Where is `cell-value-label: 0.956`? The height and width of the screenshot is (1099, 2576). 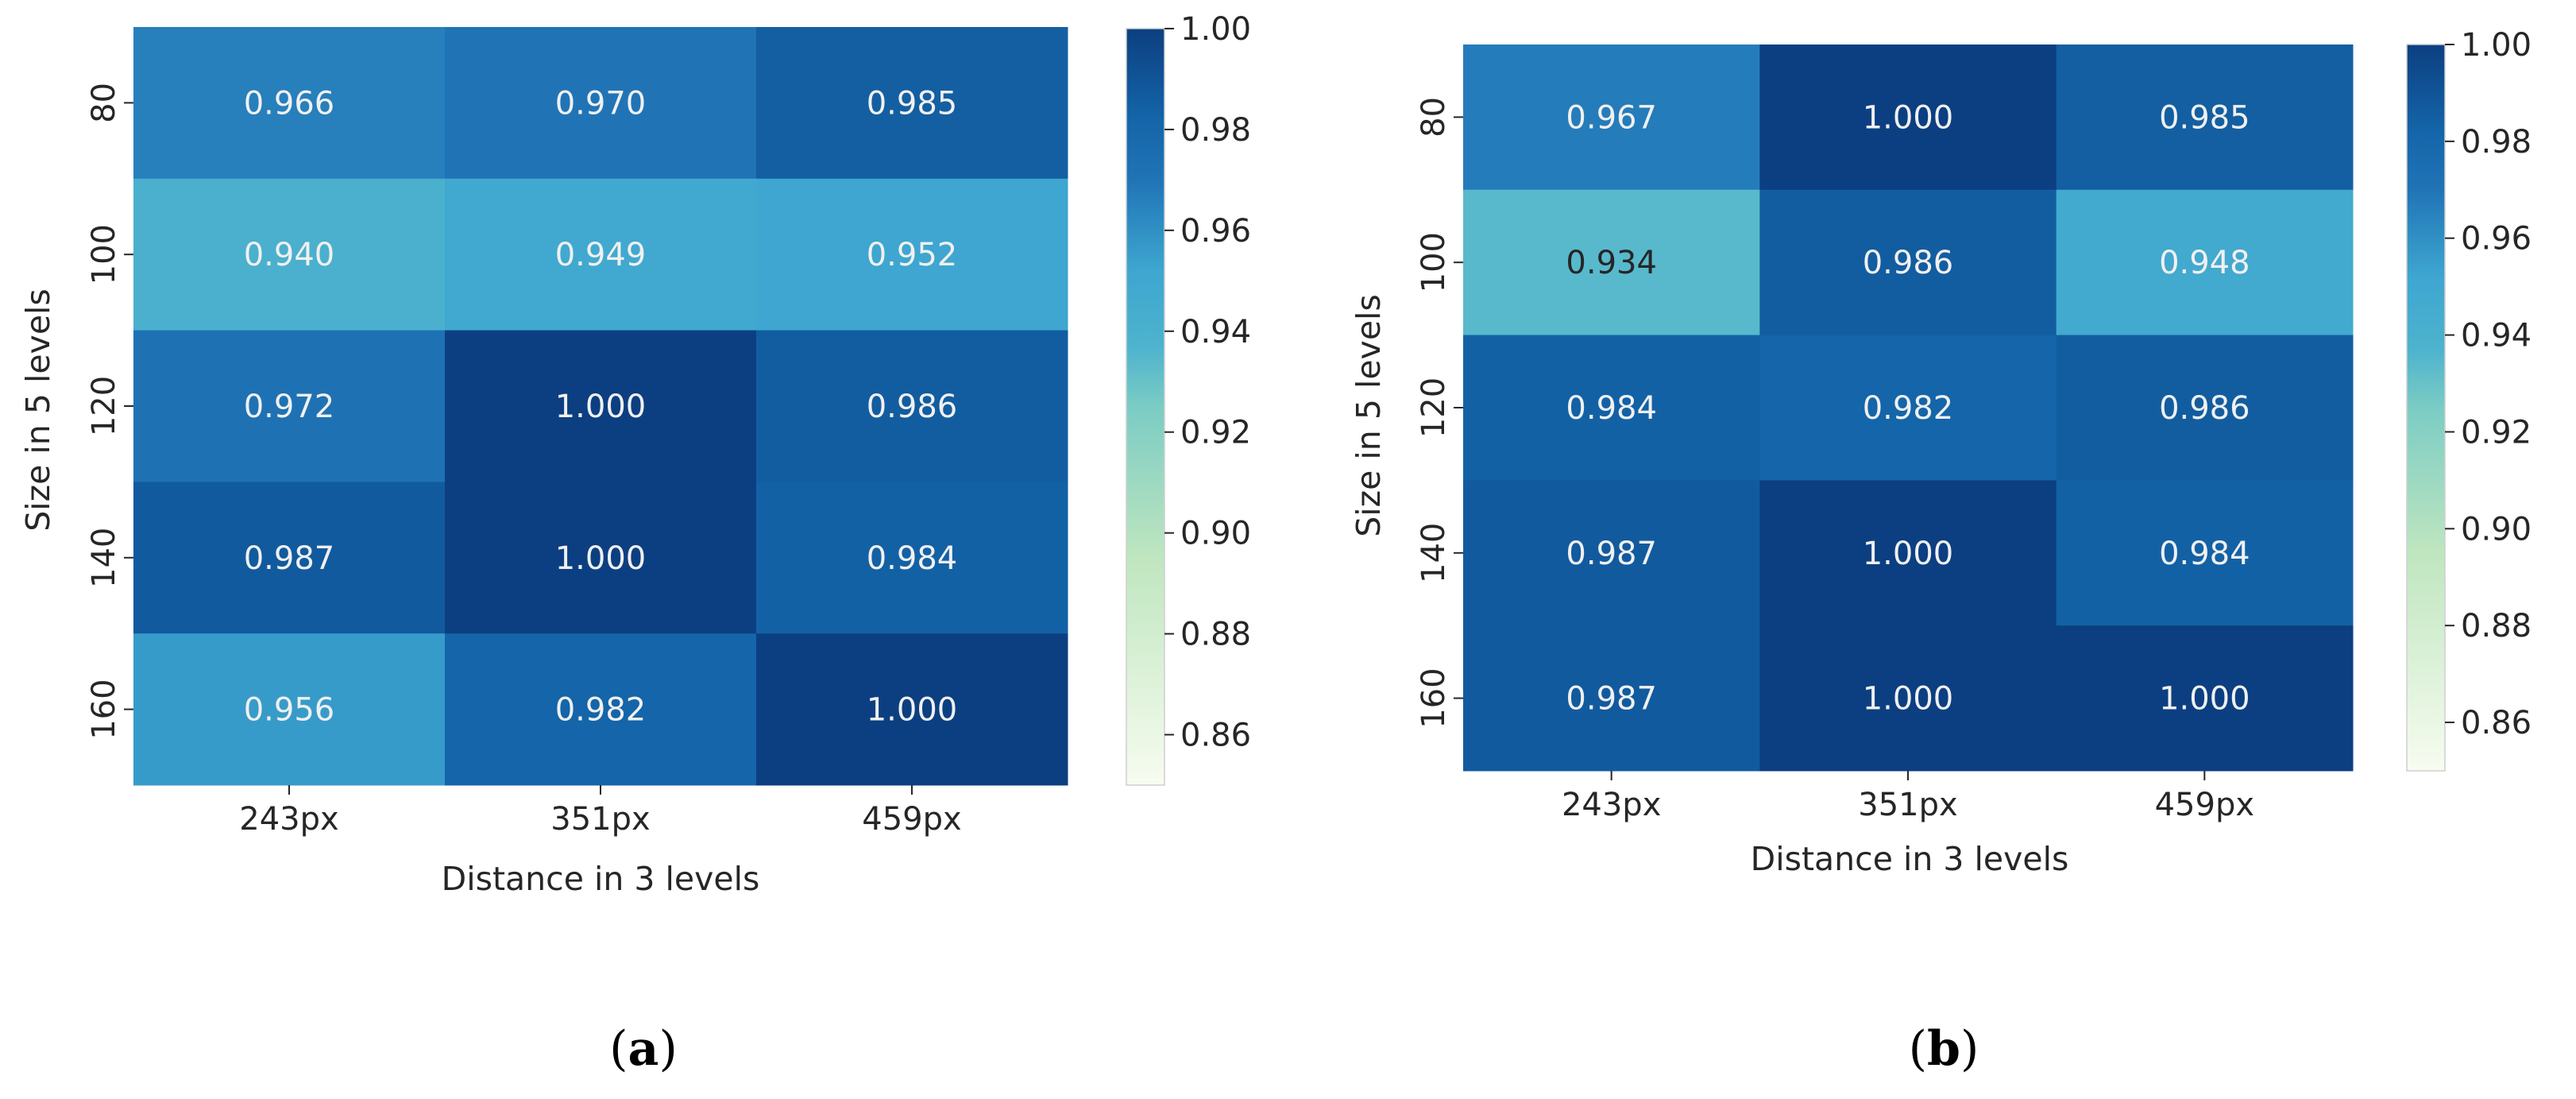 cell-value-label: 0.956 is located at coordinates (289, 710).